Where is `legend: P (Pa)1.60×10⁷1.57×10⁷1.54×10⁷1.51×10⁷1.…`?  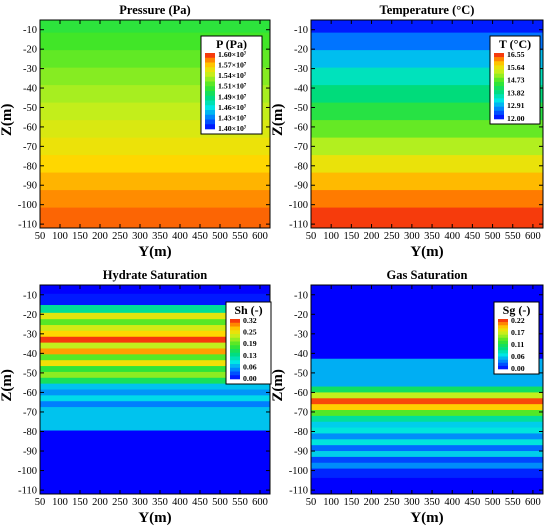 legend: P (Pa)1.60×10⁷1.57×10⁷1.54×10⁷1.51×10⁷1.… is located at coordinates (231, 85).